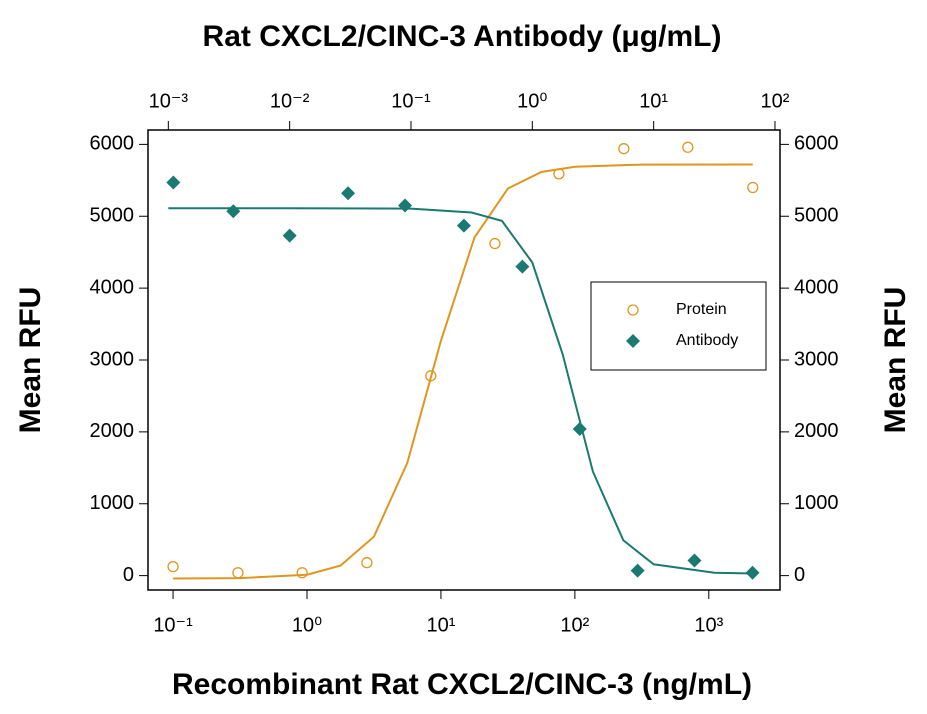 This screenshot has height=714, width=927. Describe the element at coordinates (816, 503) in the screenshot. I see `y2-tick-label: 1000` at that location.